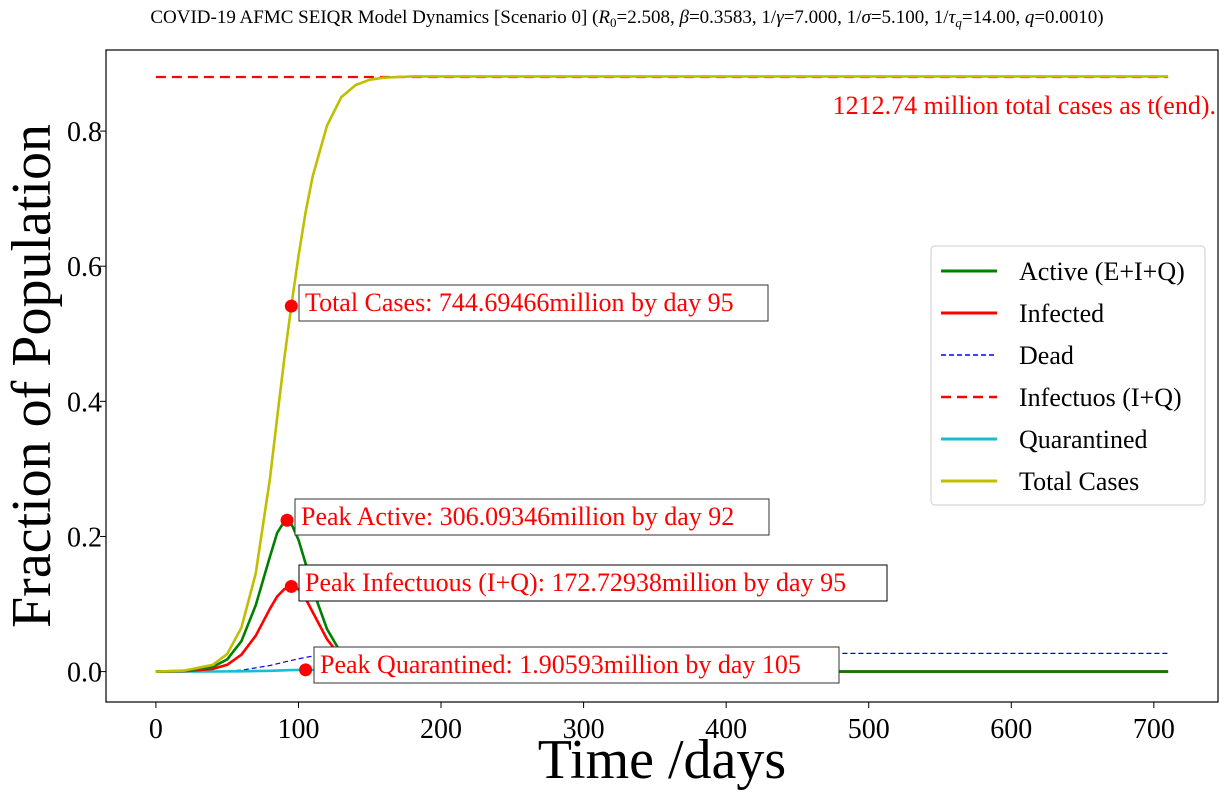 The height and width of the screenshot is (797, 1230). What do you see at coordinates (1100, 397) in the screenshot?
I see `legend-label-infectuos-i-q: Infectuos (I+Q)` at bounding box center [1100, 397].